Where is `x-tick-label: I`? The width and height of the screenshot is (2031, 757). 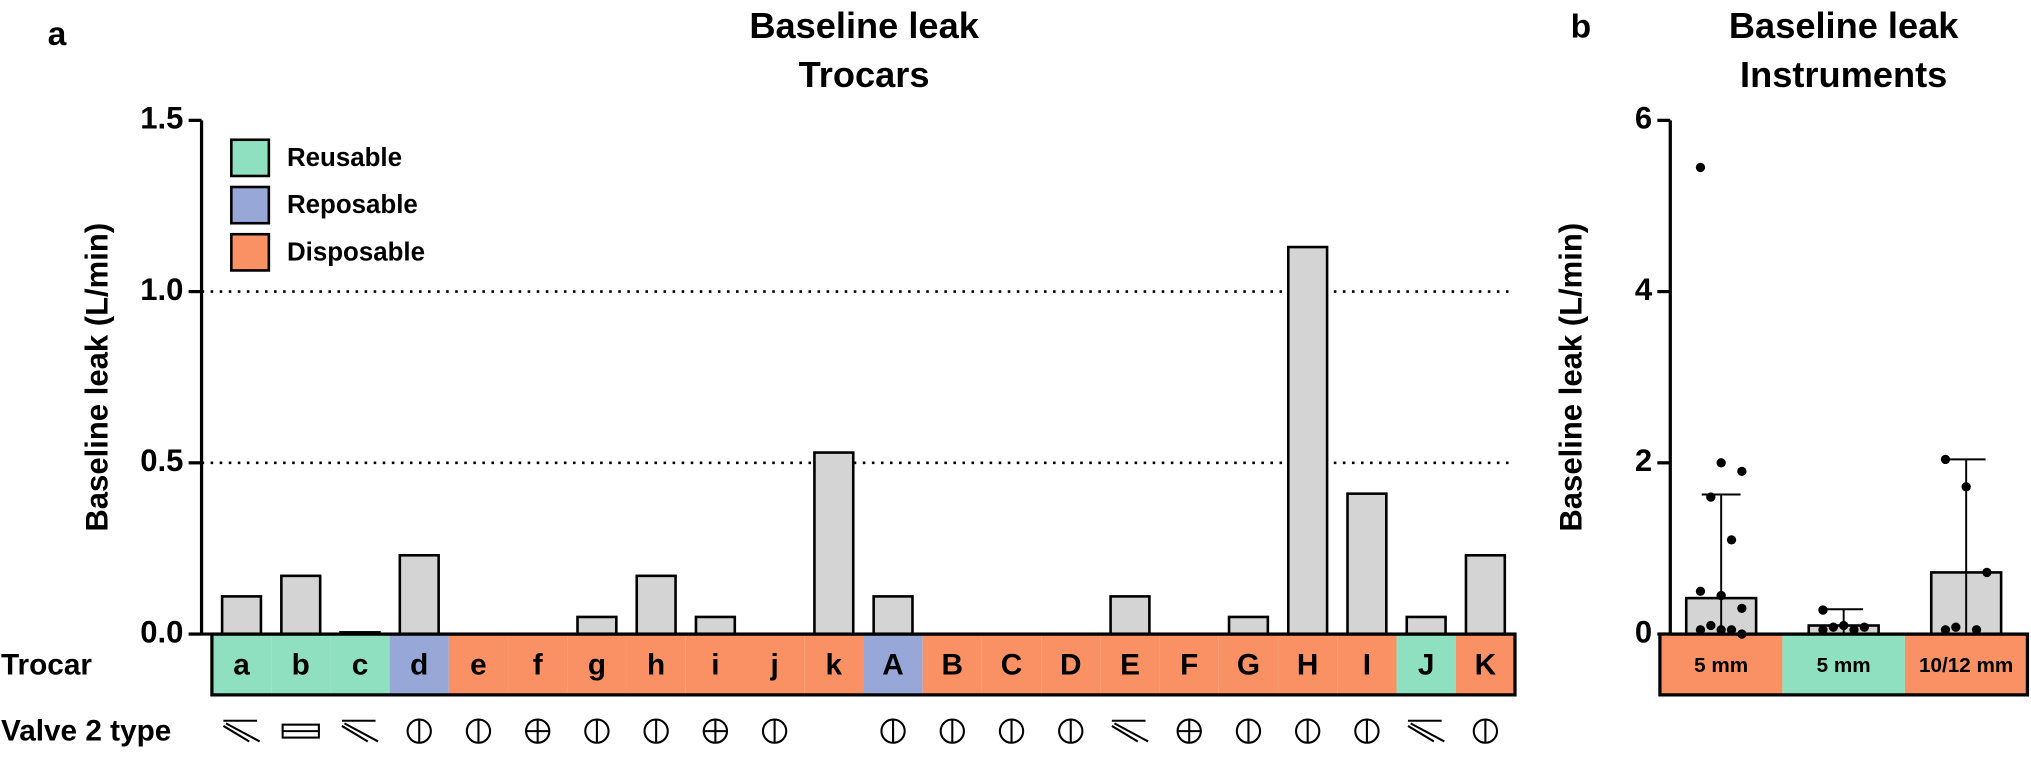 x-tick-label: I is located at coordinates (1367, 664).